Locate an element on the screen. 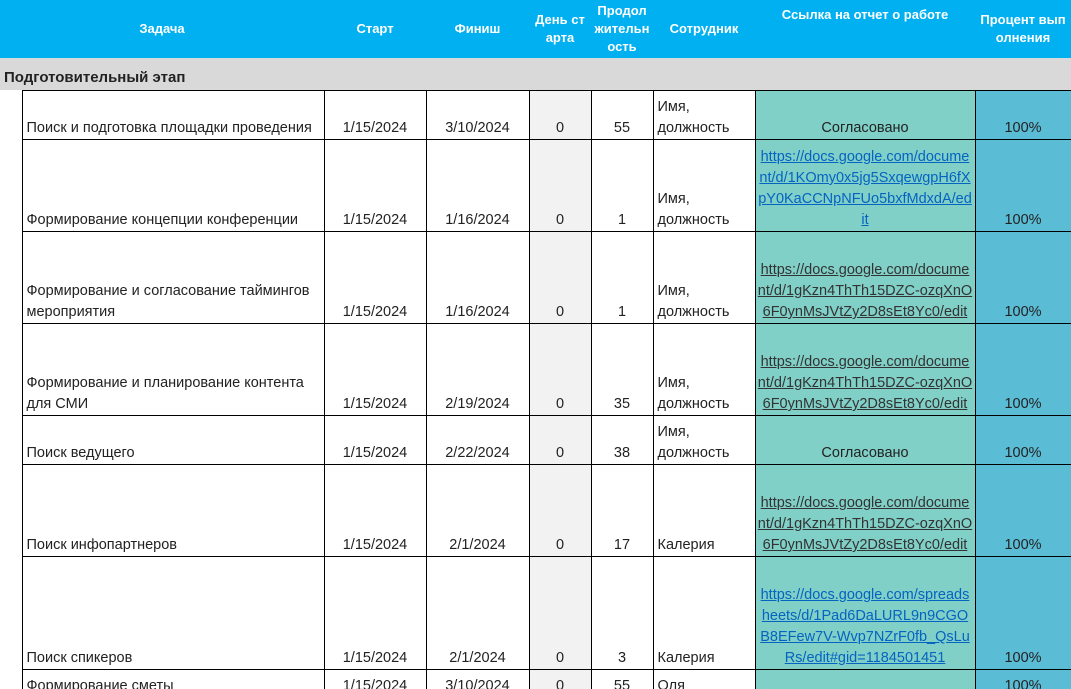  column-header: Старт is located at coordinates (375, 29).